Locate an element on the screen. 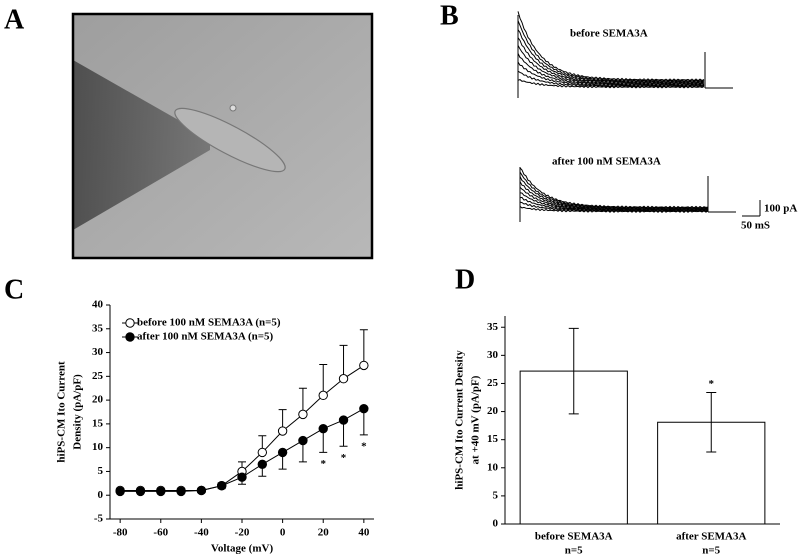 This screenshot has height=556, width=800. x-tick-label: -20 is located at coordinates (242, 533).